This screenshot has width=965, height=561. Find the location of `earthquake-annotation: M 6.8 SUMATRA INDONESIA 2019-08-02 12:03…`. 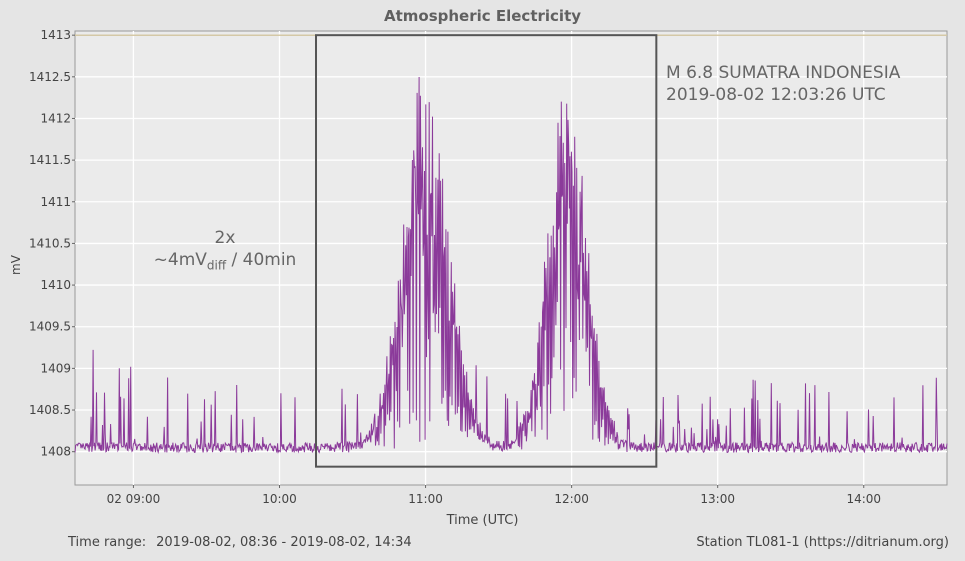

earthquake-annotation: M 6.8 SUMATRA INDONESIA 2019-08-02 12:03… is located at coordinates (783, 84).